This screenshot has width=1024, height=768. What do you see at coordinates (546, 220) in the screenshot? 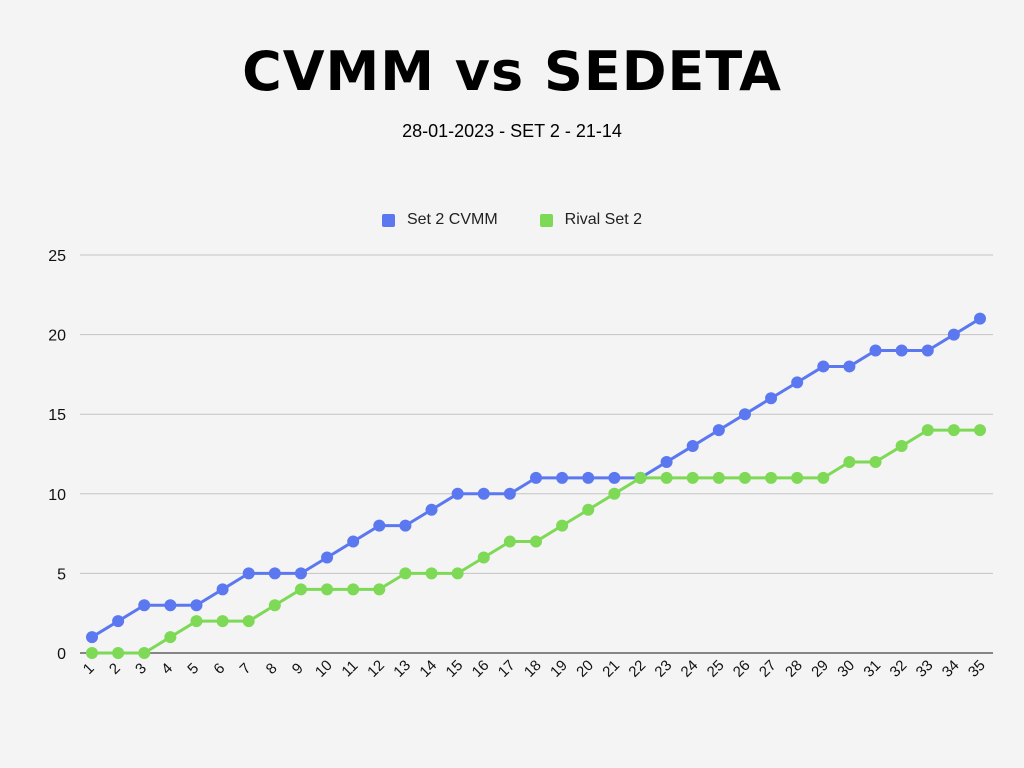
I see `legend-swatch-rival` at bounding box center [546, 220].